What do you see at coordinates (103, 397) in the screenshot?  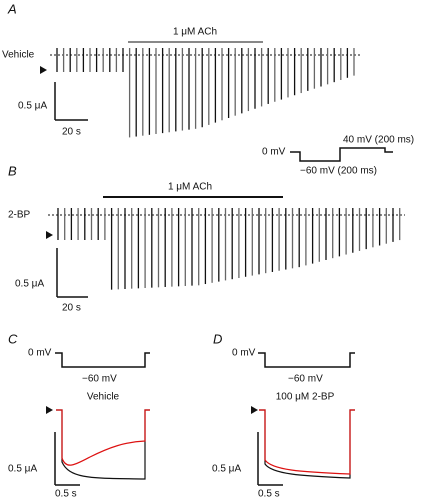 I see `condition-label: Vehicle` at bounding box center [103, 397].